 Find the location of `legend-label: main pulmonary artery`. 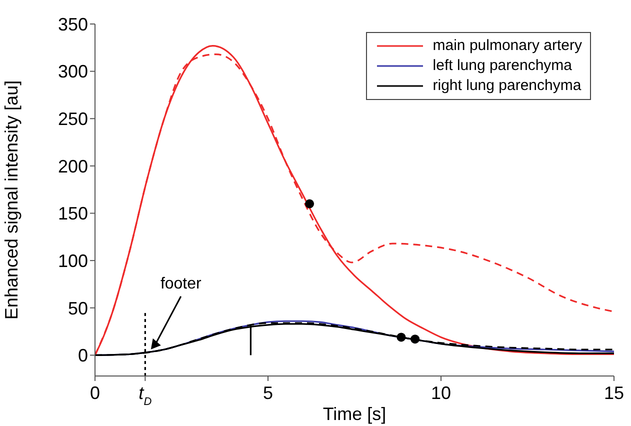

legend-label: main pulmonary artery is located at coordinates (507, 46).